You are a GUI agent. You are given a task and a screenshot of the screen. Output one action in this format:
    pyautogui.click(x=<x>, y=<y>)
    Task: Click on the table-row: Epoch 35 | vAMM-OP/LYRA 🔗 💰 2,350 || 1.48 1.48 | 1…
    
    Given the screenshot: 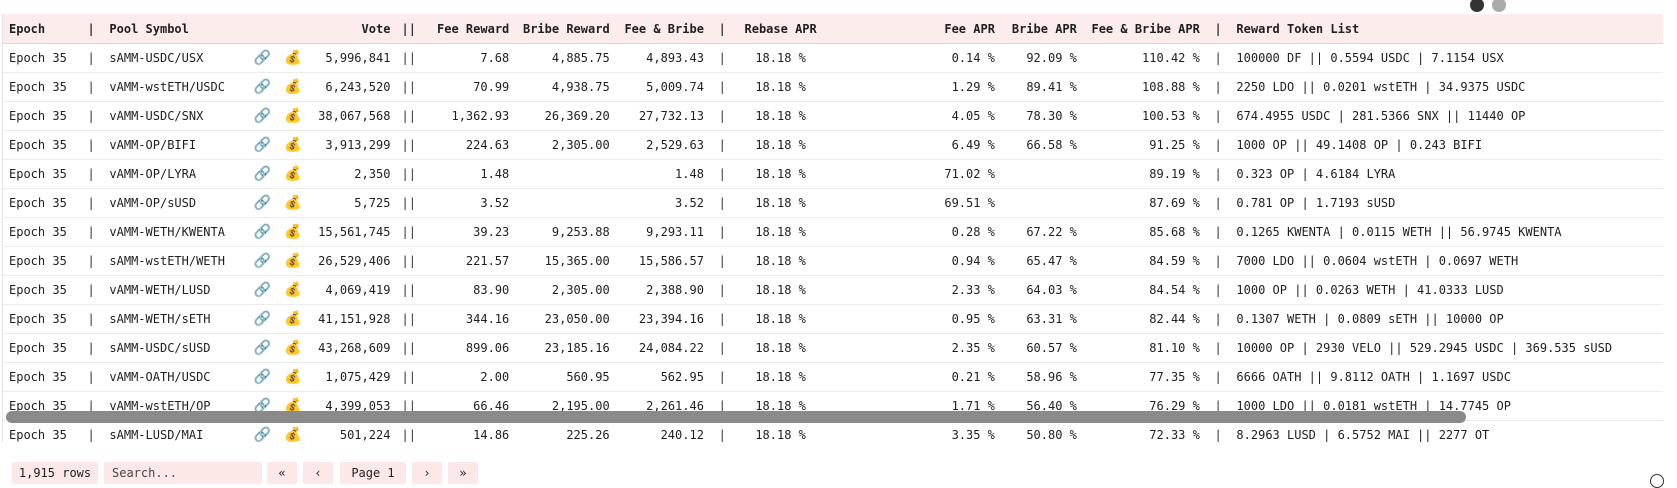 What is the action you would take?
    pyautogui.click(x=833, y=174)
    